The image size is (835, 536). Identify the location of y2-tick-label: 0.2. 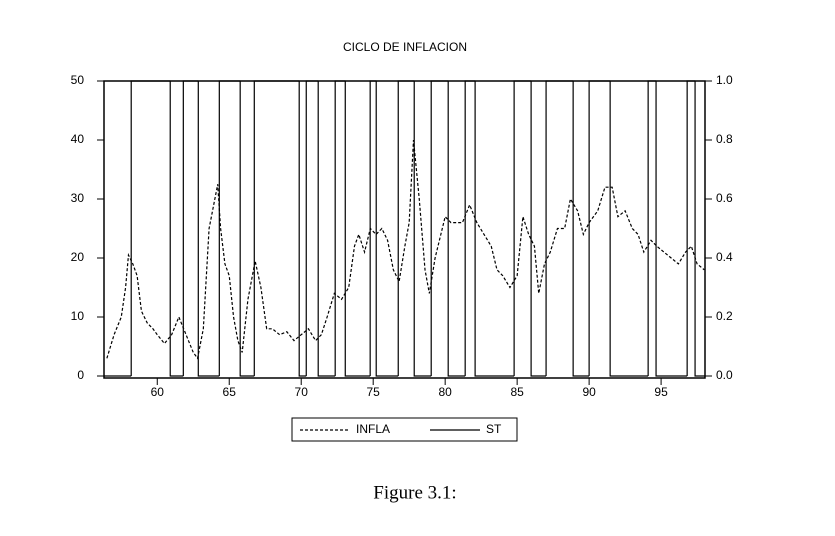
(724, 316).